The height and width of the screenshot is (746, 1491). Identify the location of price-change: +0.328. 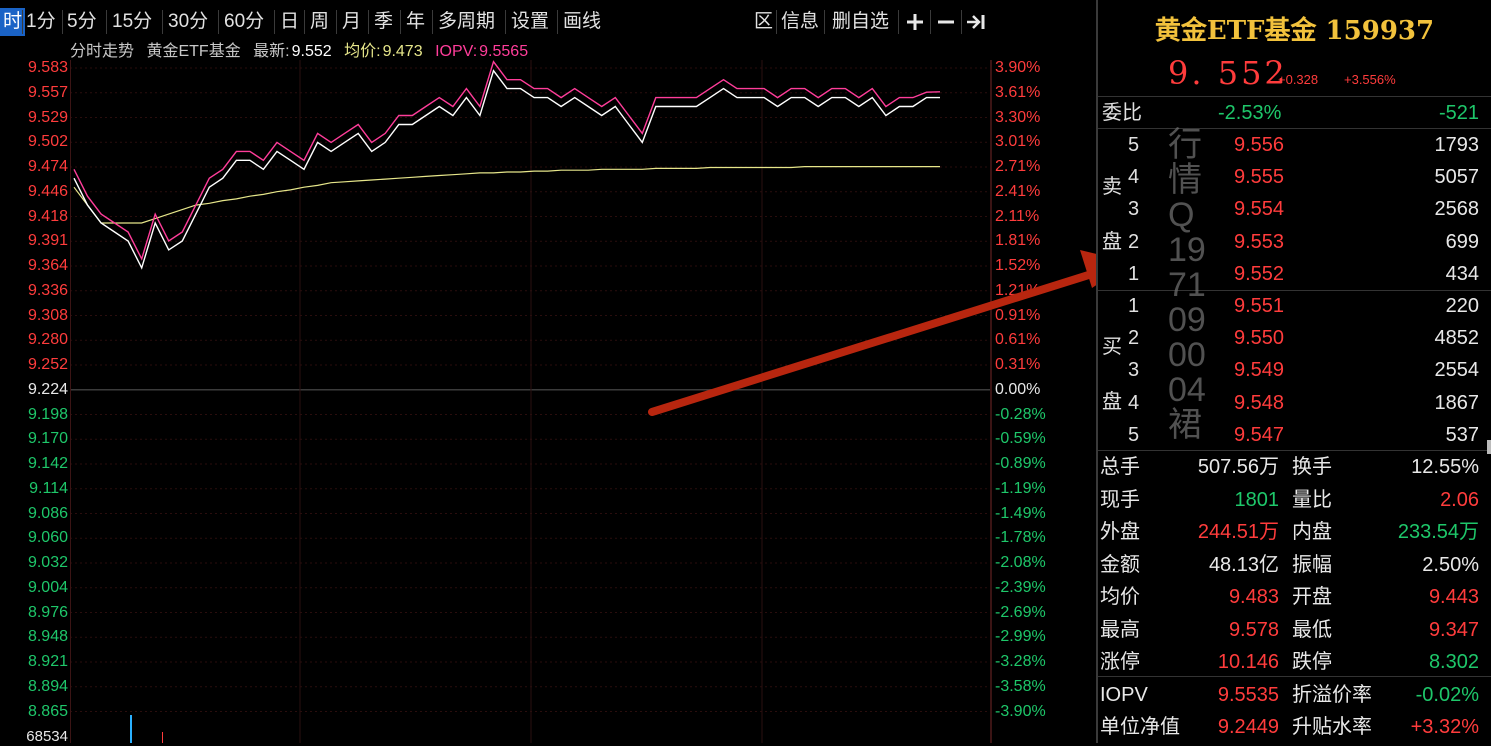
(1298, 79).